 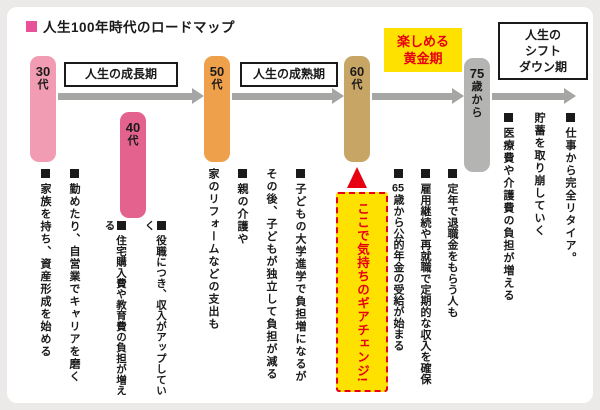 I want to click on gear-change-callout: ここで気持ちのギアチェンジ!, so click(x=362, y=292).